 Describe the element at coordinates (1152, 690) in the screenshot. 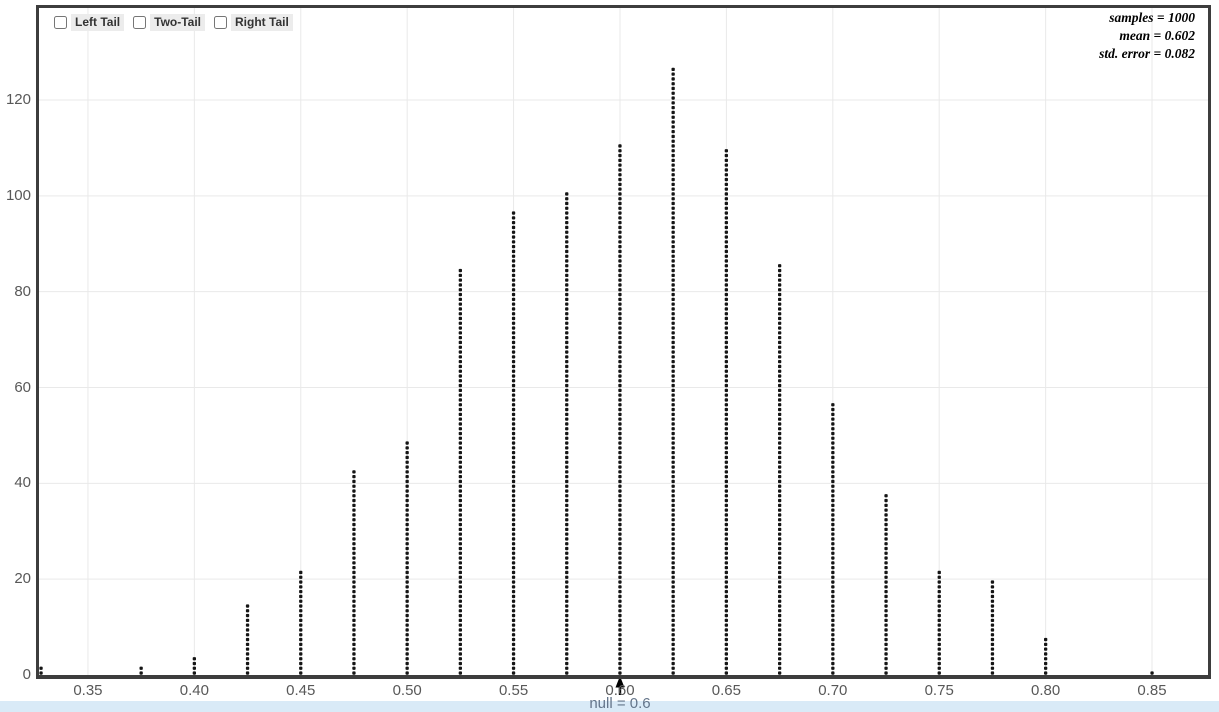

I see `x-tick-label: 0.85` at that location.